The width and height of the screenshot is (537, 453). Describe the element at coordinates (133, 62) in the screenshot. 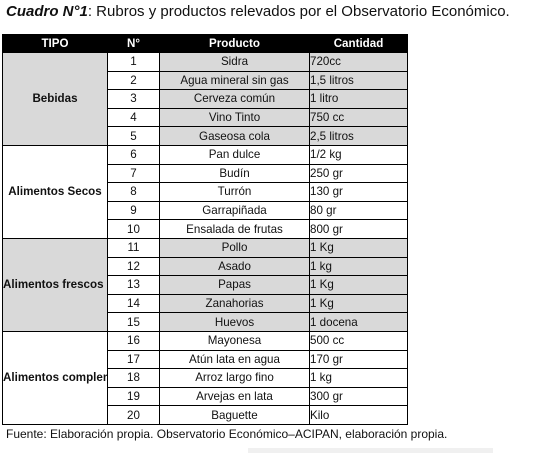

I see `row-number: 1` at that location.